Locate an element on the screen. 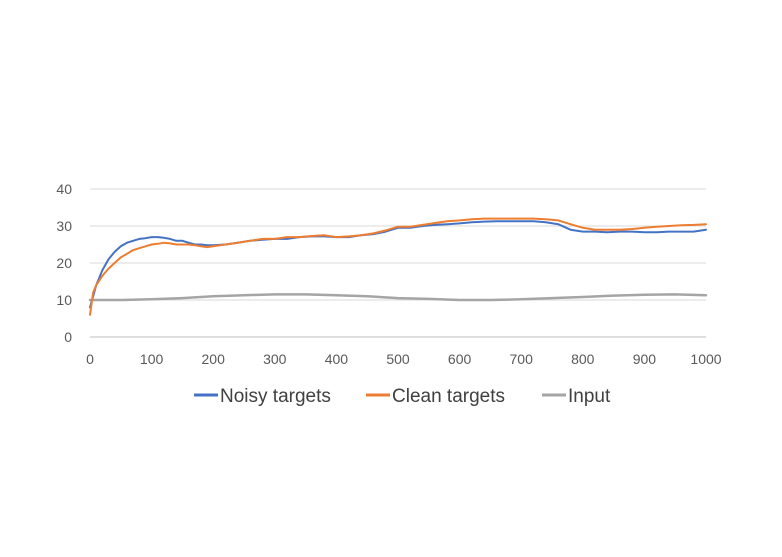 Image resolution: width=782 pixels, height=557 pixels. x-tick-label: 700 is located at coordinates (522, 359).